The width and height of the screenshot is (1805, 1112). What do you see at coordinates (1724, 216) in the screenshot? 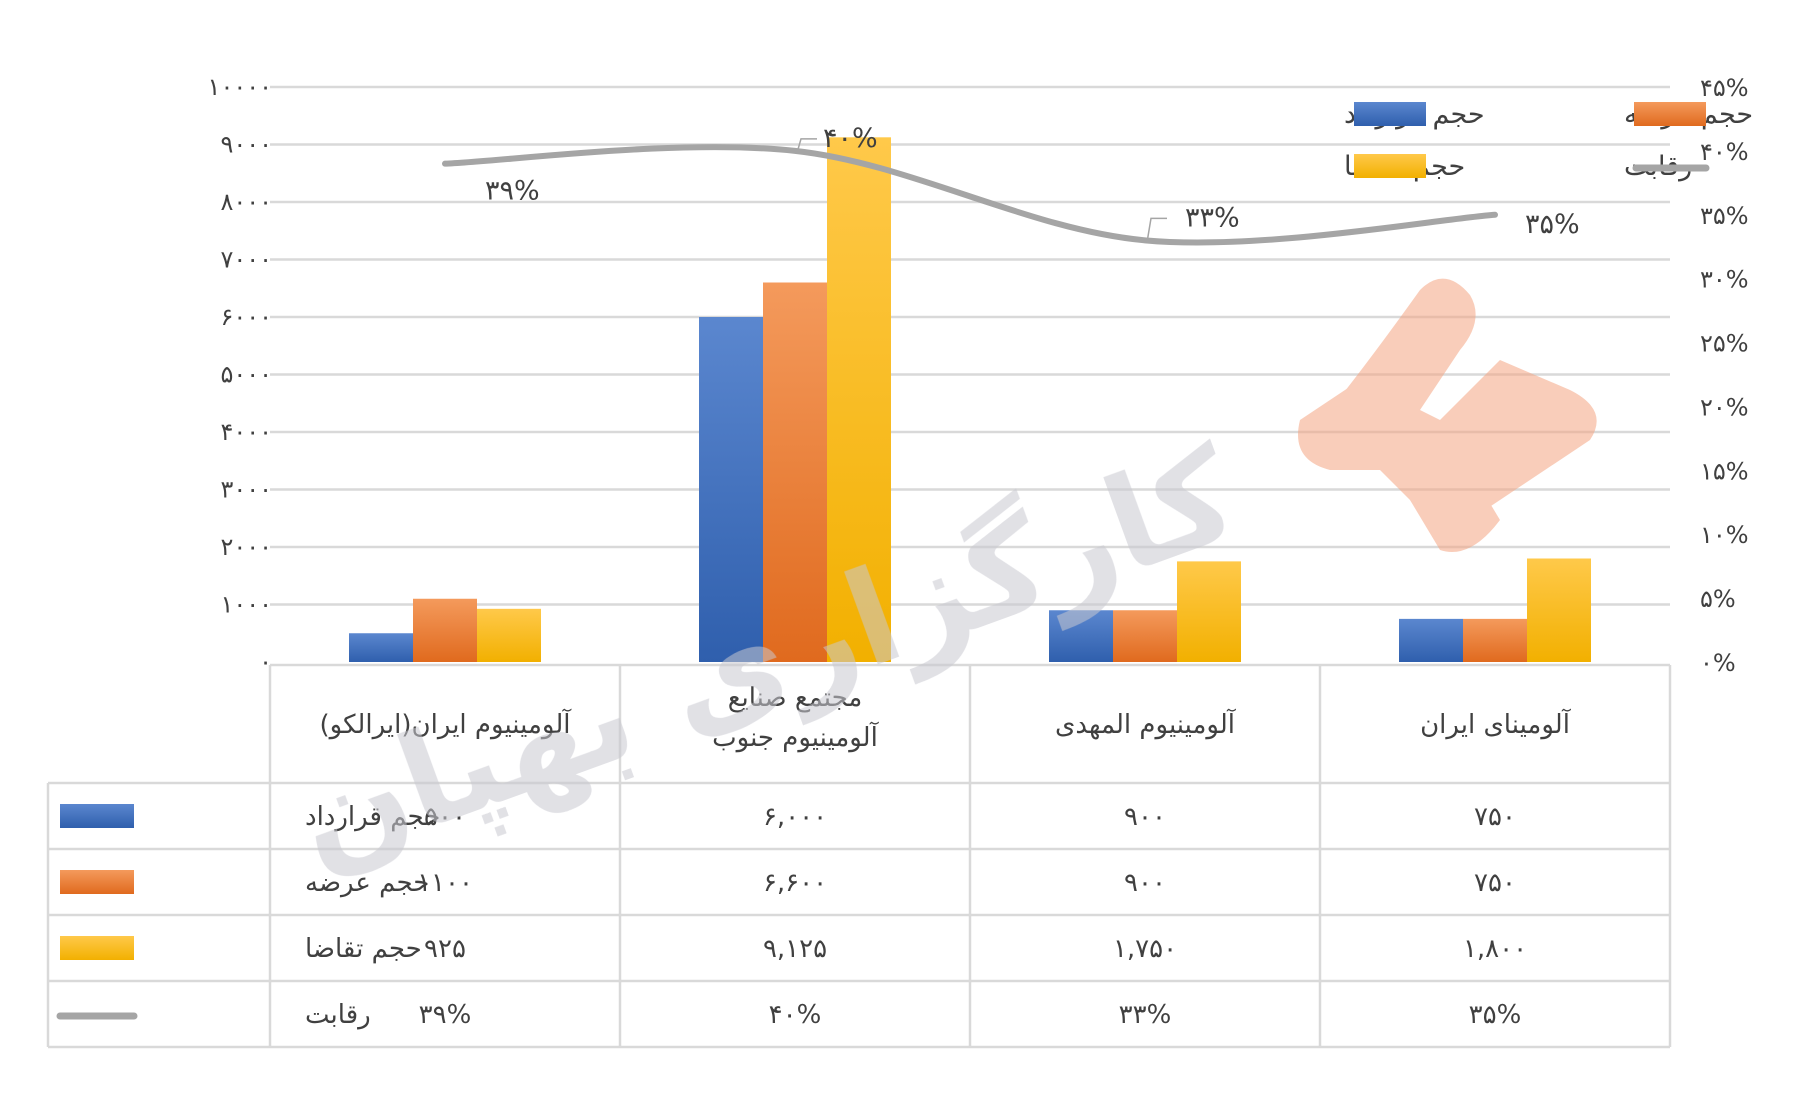
I see `y-right-tick-label: ۳۵%` at bounding box center [1724, 216].